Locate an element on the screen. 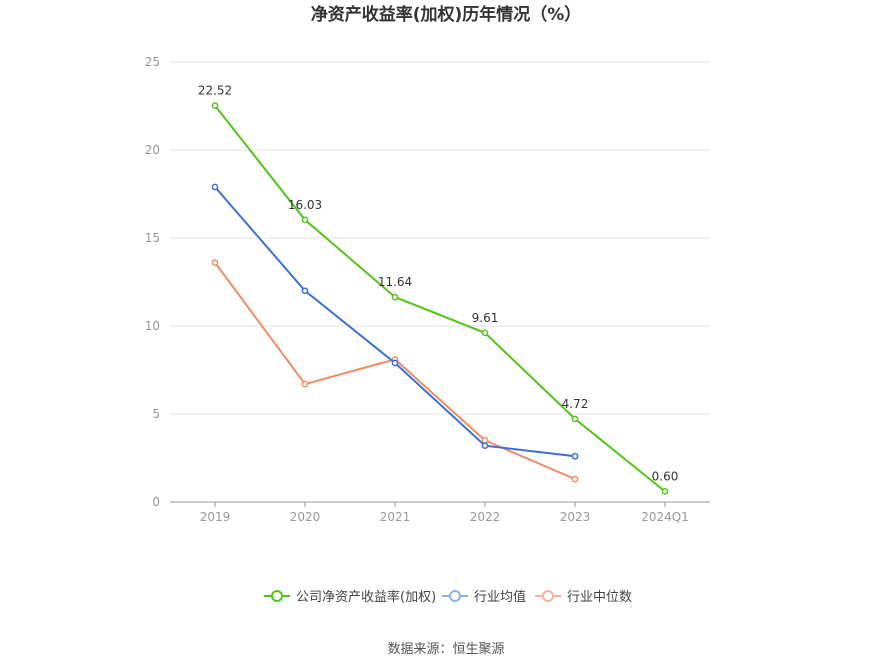 The height and width of the screenshot is (668, 893). legend-item-1: 行业均值 is located at coordinates (484, 597).